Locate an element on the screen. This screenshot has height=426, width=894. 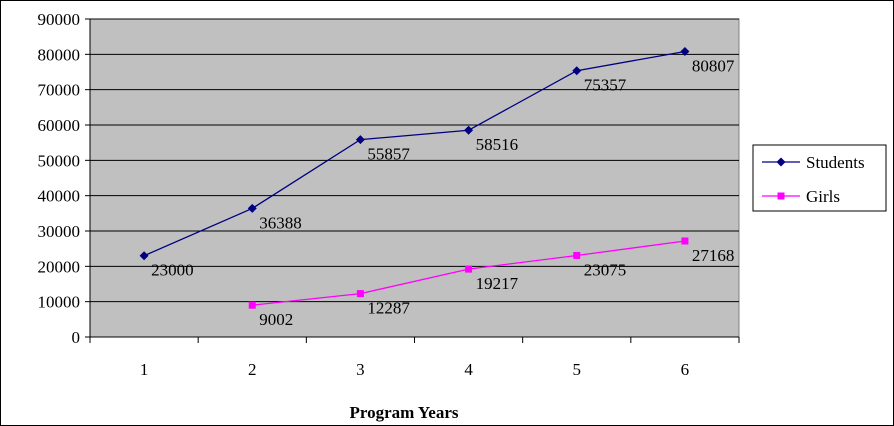
data-label-girls: 12287 is located at coordinates (388, 308).